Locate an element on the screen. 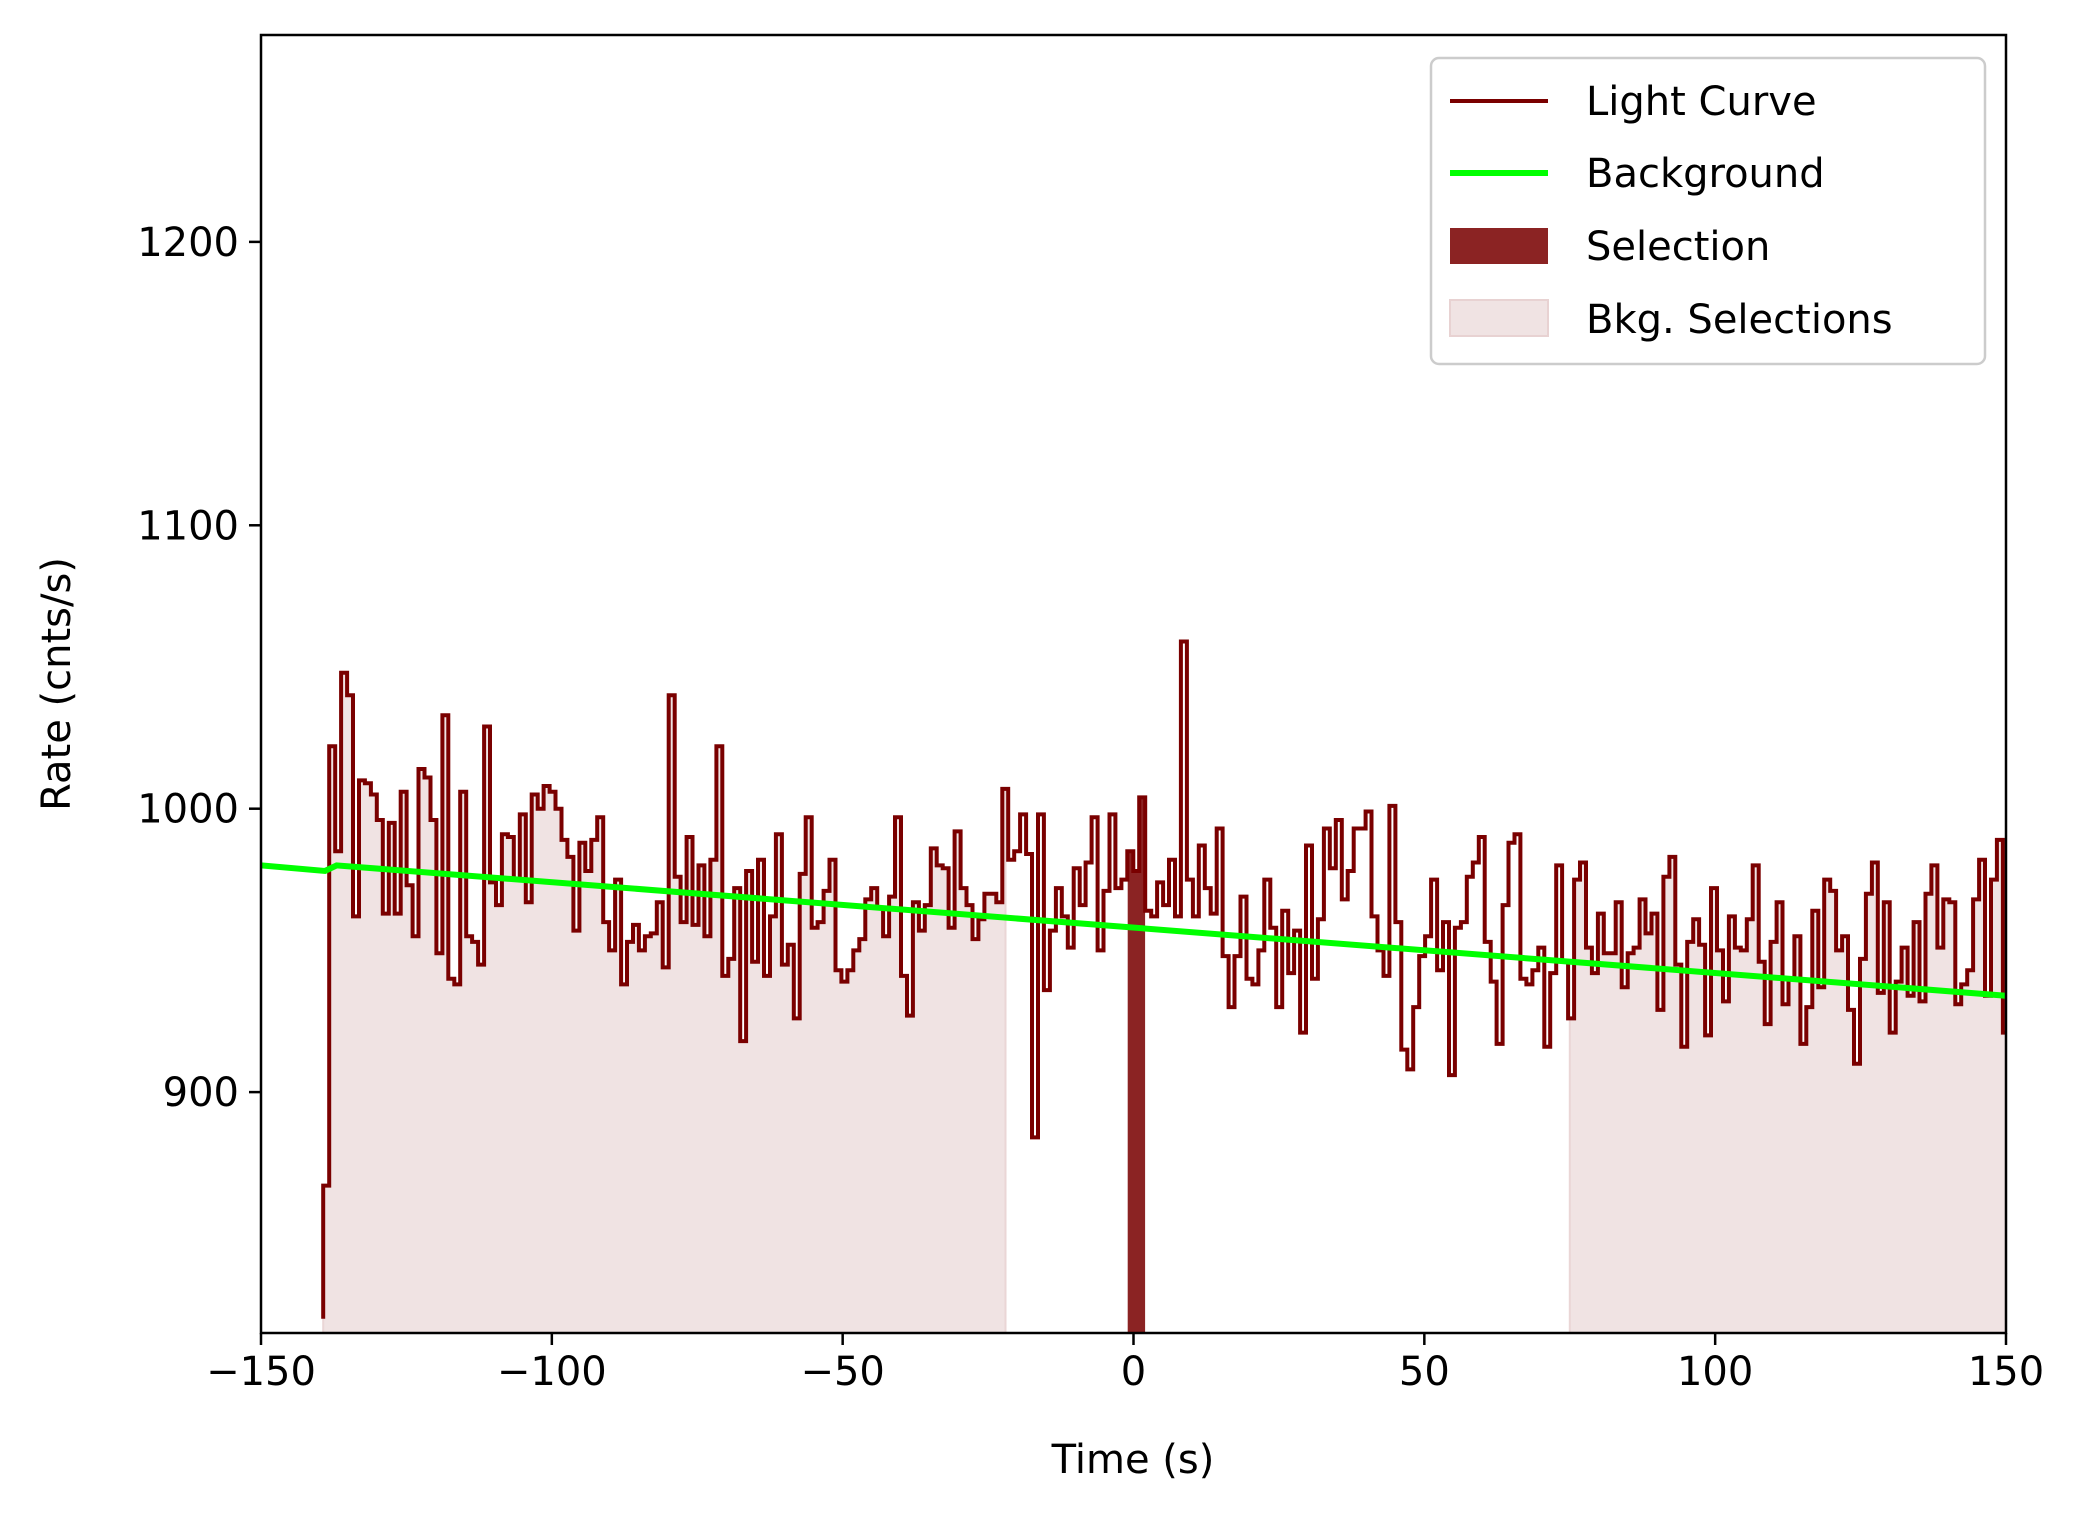 The height and width of the screenshot is (1513, 2077). x-tick-label: −100 is located at coordinates (552, 1372).